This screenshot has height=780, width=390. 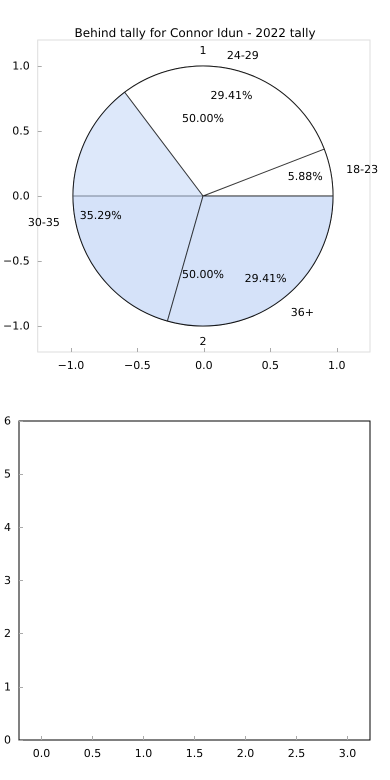 What do you see at coordinates (297, 753) in the screenshot?
I see `x-tick-label: 2.5` at bounding box center [297, 753].